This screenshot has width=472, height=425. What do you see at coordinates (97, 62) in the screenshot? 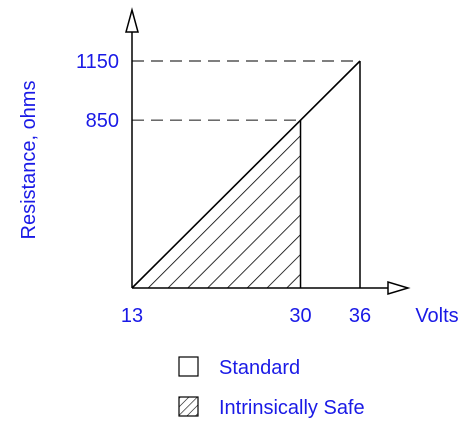
I see `y-tick-label-1150: 1150` at bounding box center [97, 62].